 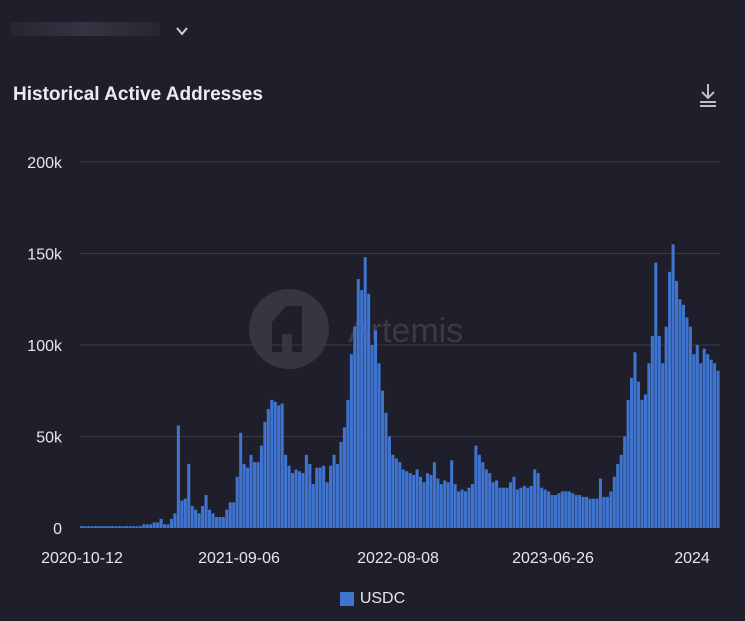 I want to click on legend-item-usdc: USDC, so click(x=372, y=599).